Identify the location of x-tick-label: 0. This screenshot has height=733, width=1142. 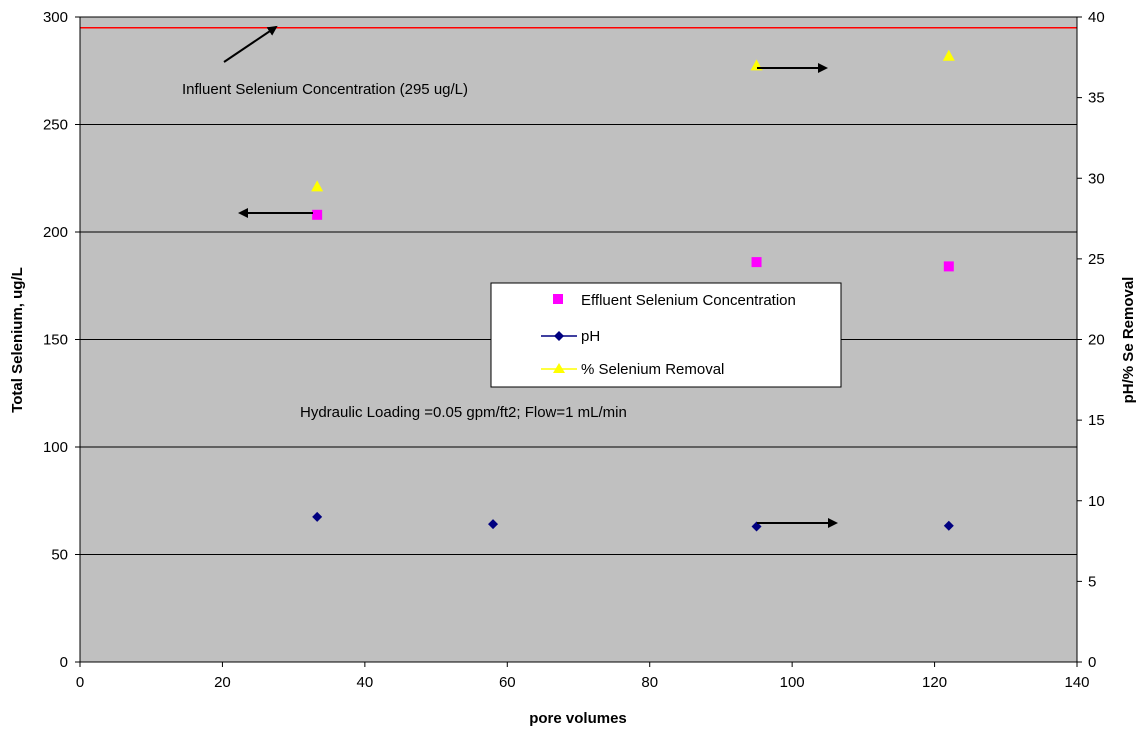
(80, 682).